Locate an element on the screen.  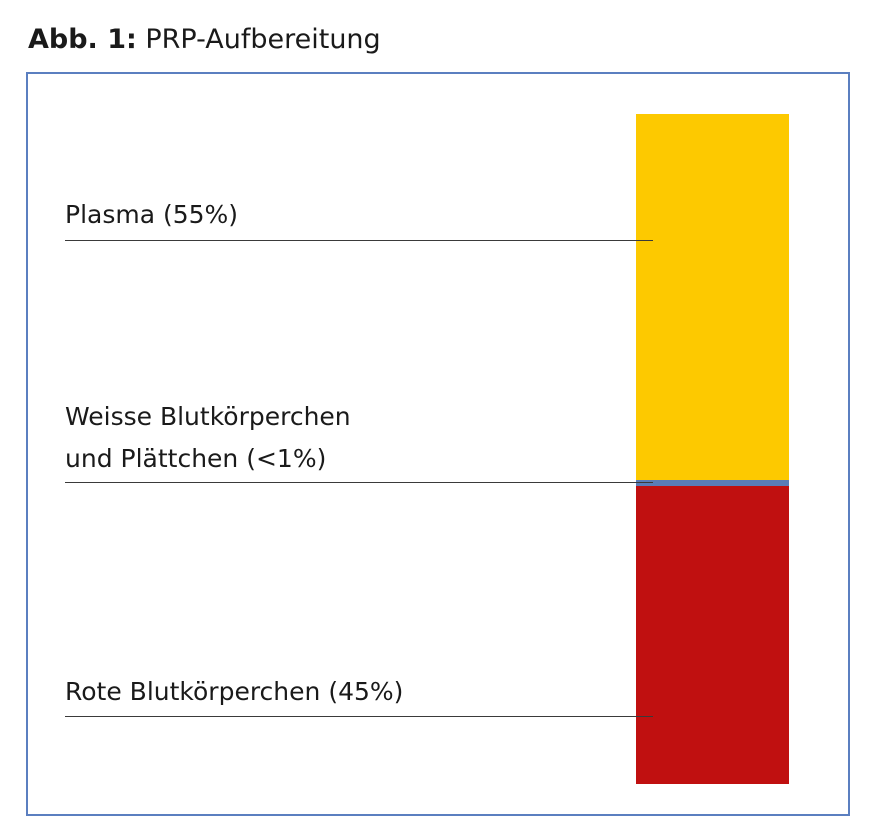
buffy-coat-label-line1: Weisse Blutkörperchen is located at coordinates (208, 416).